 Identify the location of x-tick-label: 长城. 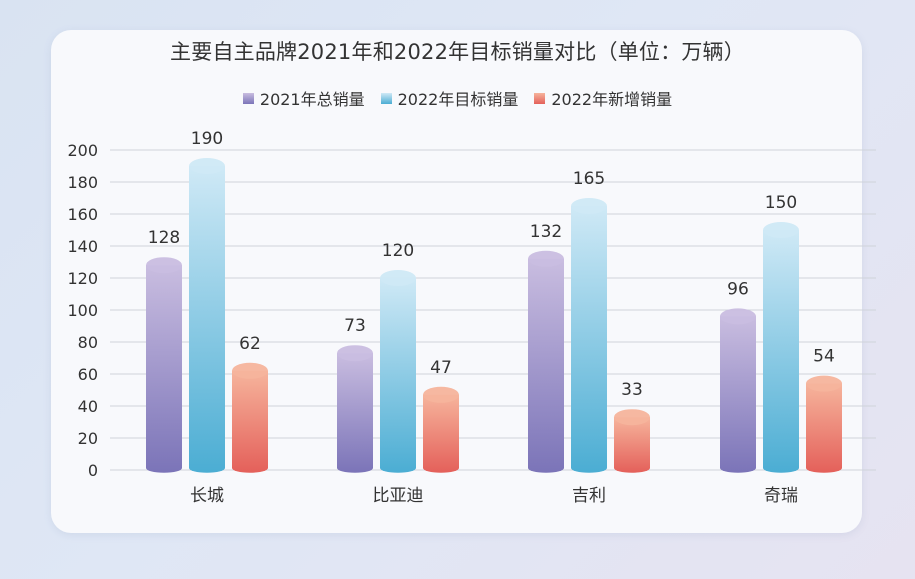
(207, 496).